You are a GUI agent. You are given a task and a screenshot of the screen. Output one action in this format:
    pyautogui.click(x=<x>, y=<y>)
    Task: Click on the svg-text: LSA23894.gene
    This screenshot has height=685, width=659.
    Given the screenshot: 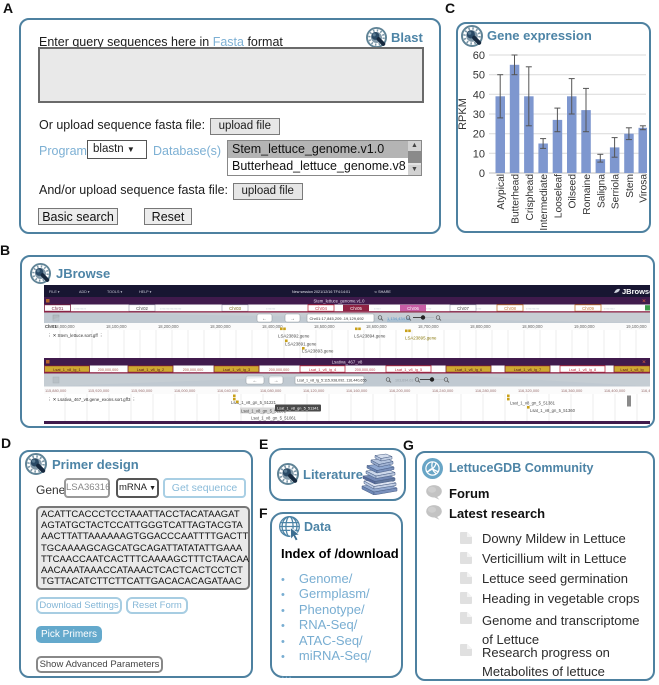 What is the action you would take?
    pyautogui.click(x=370, y=336)
    